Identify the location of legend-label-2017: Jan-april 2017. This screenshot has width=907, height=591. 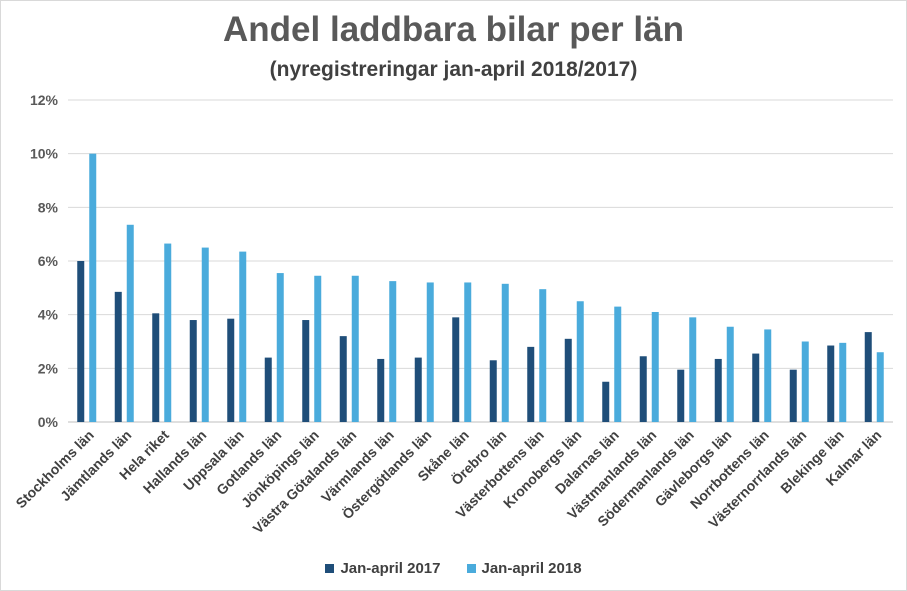
(390, 568).